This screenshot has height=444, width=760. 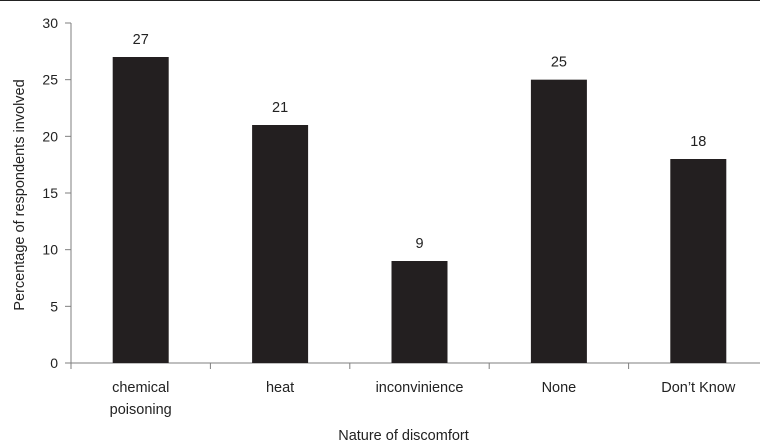 I want to click on x-category-label: inconvinience, so click(x=420, y=388).